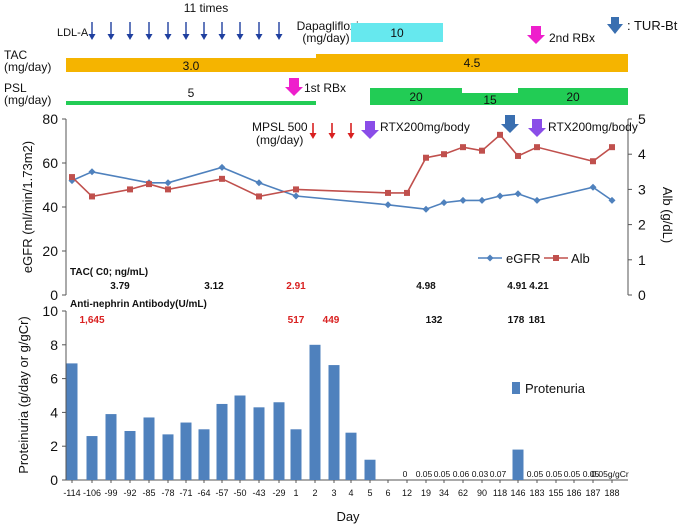 This screenshot has height=530, width=685. I want to click on right-y-tick-label: 0, so click(642, 295).